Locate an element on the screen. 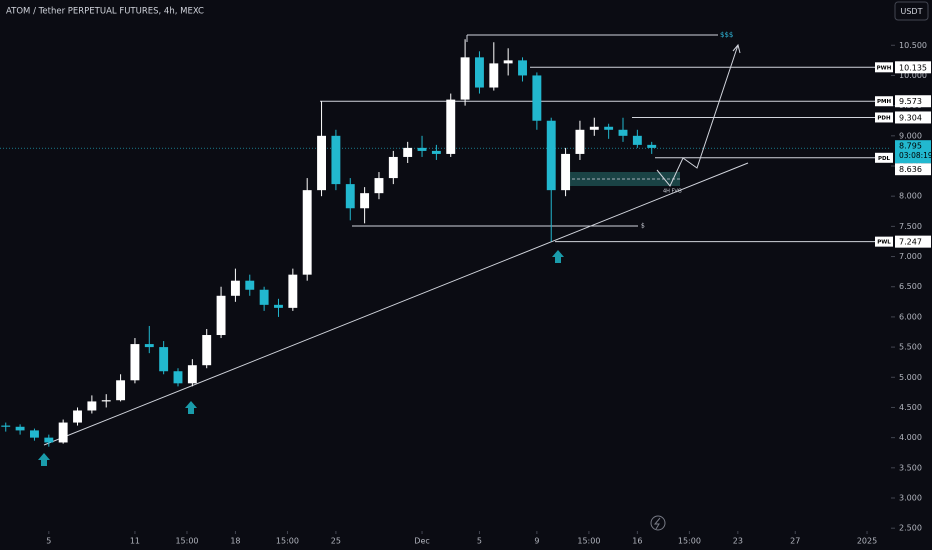 The image size is (932, 550). level-price: 9.304 is located at coordinates (910, 117).